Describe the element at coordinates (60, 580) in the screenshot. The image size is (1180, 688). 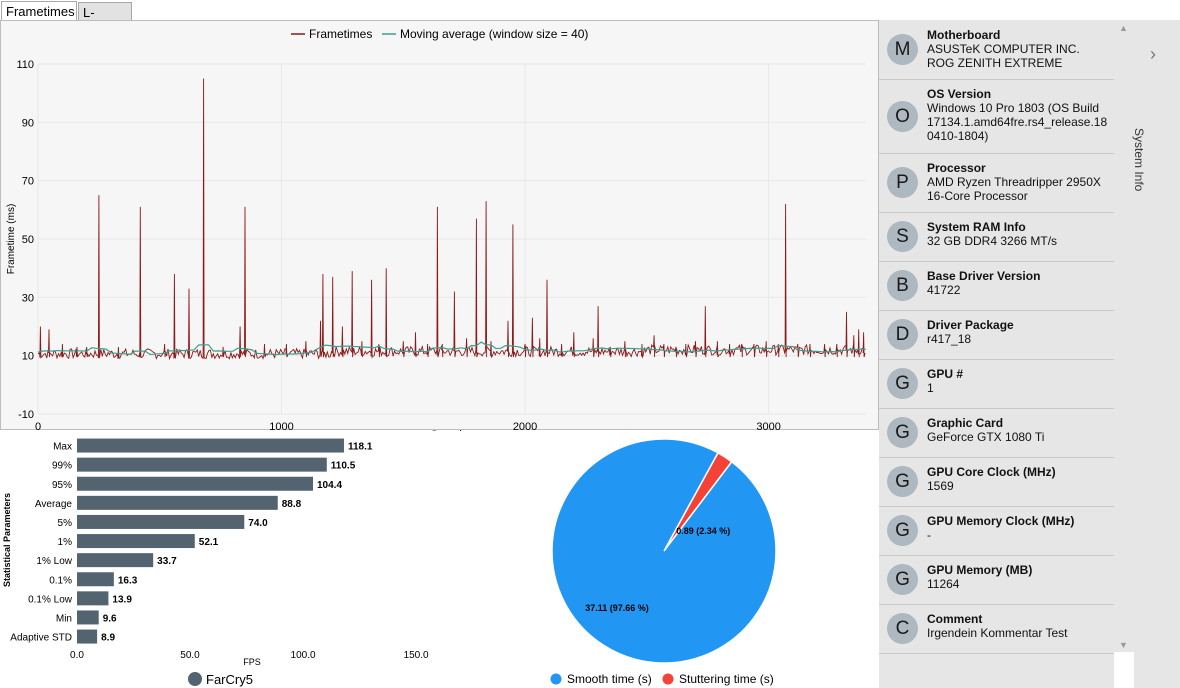
I see `stat-category-label: 0.1%` at that location.